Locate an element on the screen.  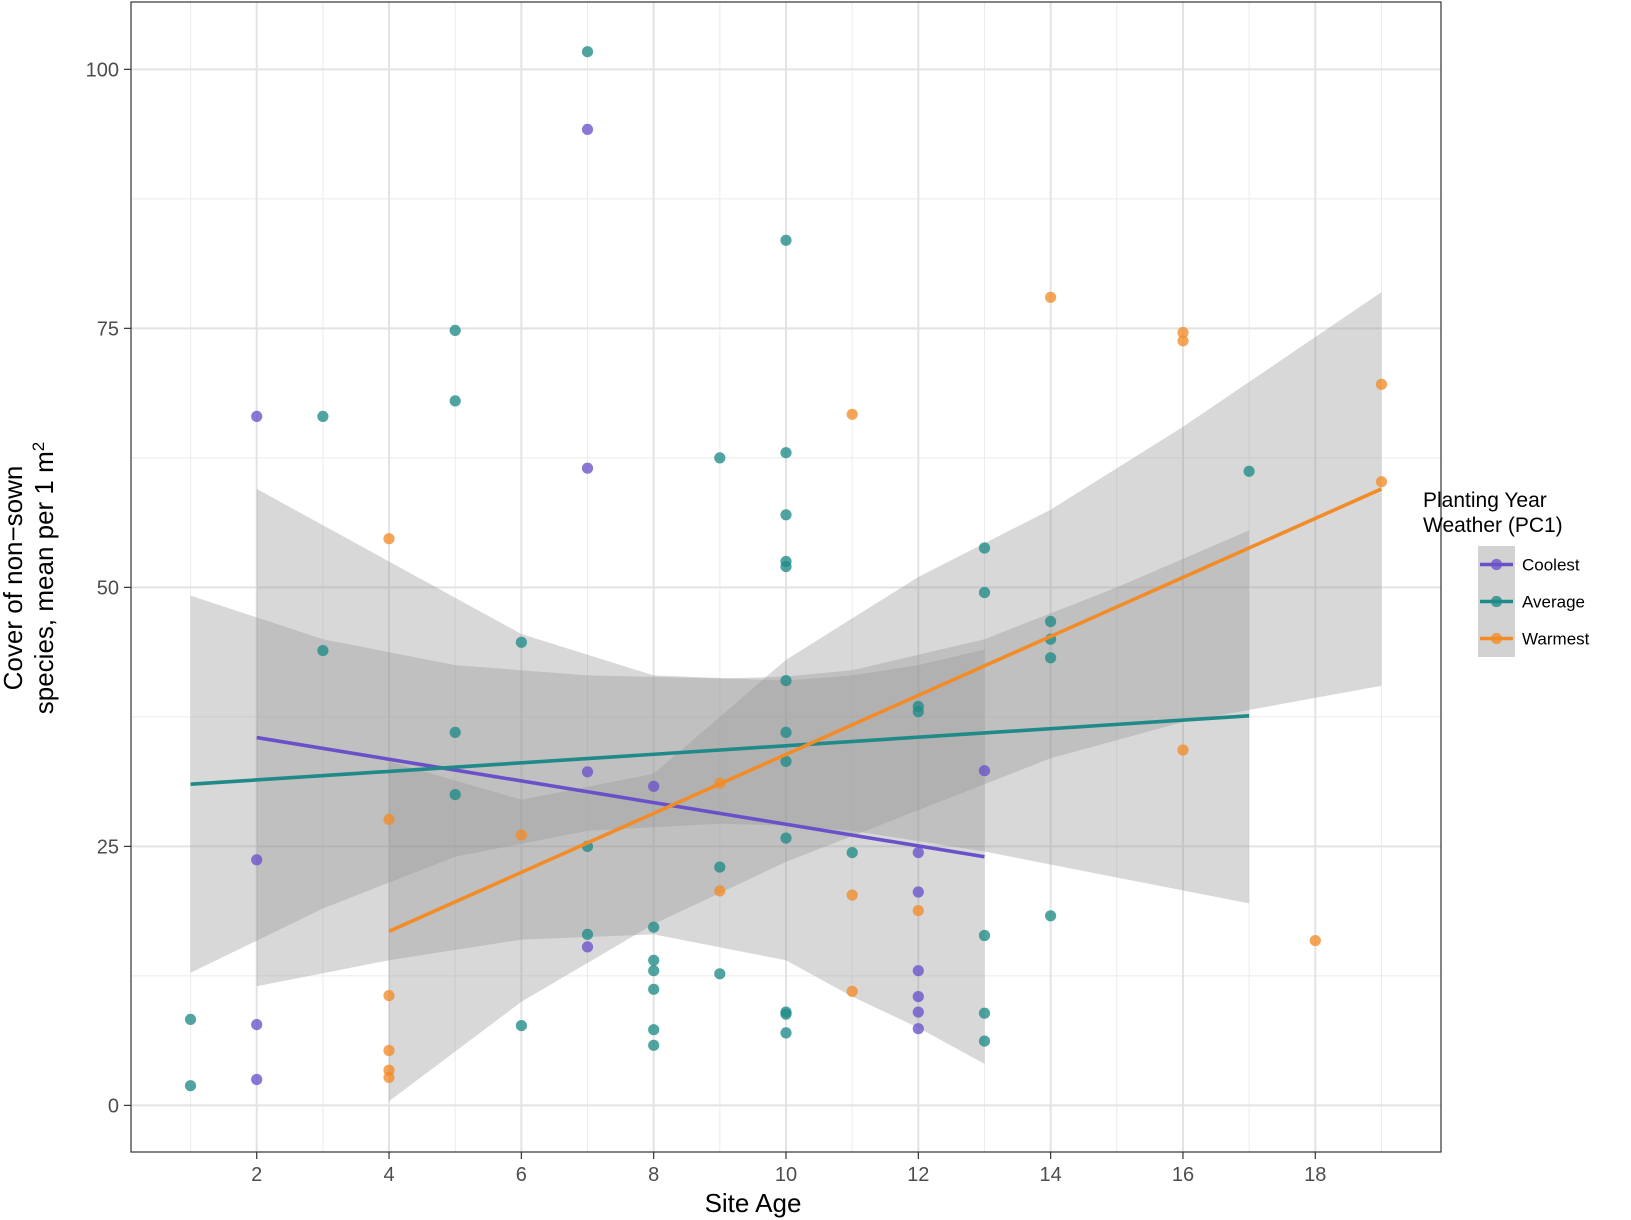
legend-title-line-2: Weather (PC1) is located at coordinates (1493, 525).